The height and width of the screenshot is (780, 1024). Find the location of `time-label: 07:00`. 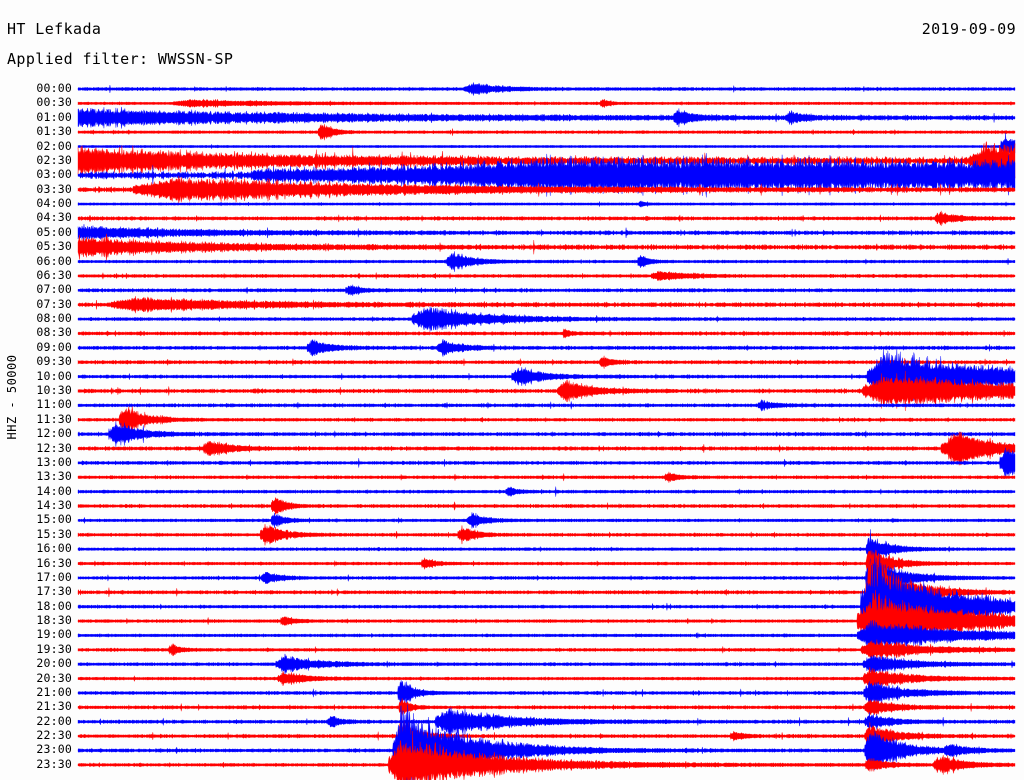

time-label: 07:00 is located at coordinates (54, 289).